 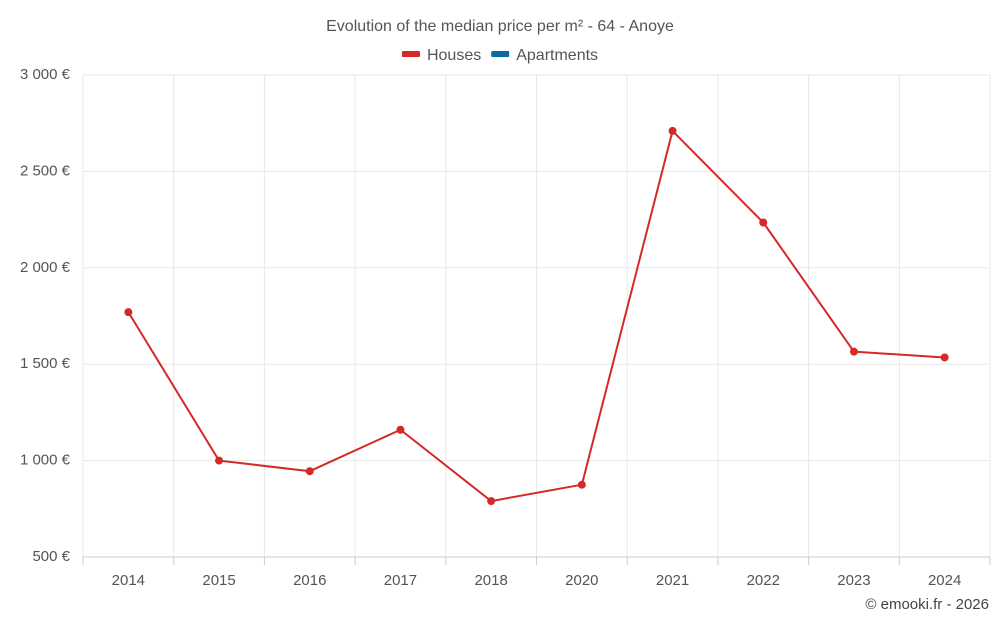 I want to click on legend-label: Apartments, so click(x=557, y=55).